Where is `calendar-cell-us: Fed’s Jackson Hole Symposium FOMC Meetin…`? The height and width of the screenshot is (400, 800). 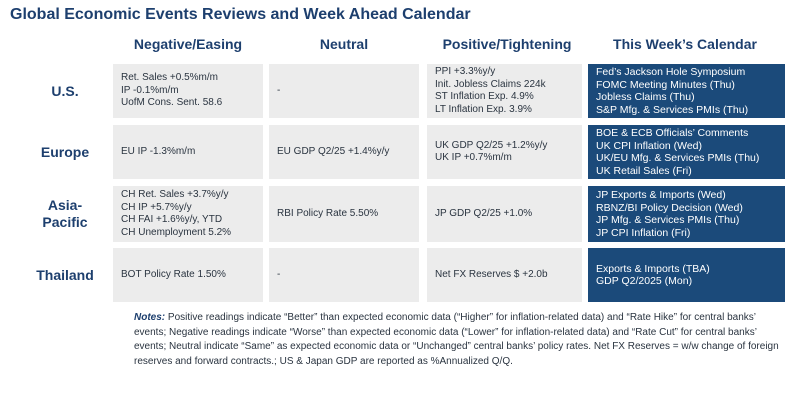 calendar-cell-us: Fed’s Jackson Hole Symposium FOMC Meetin… is located at coordinates (686, 91).